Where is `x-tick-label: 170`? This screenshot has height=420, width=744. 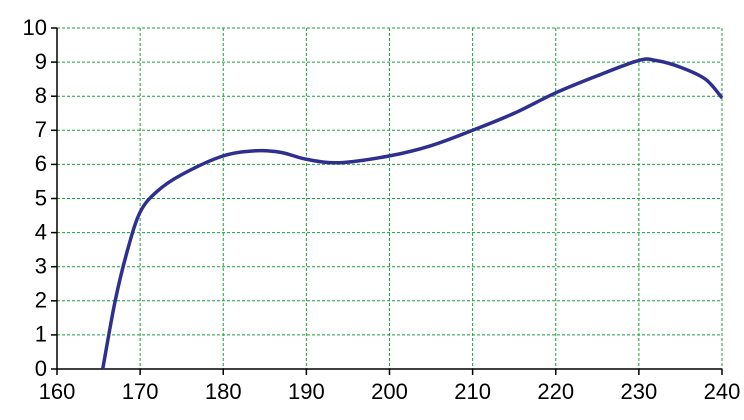 x-tick-label: 170 is located at coordinates (140, 391).